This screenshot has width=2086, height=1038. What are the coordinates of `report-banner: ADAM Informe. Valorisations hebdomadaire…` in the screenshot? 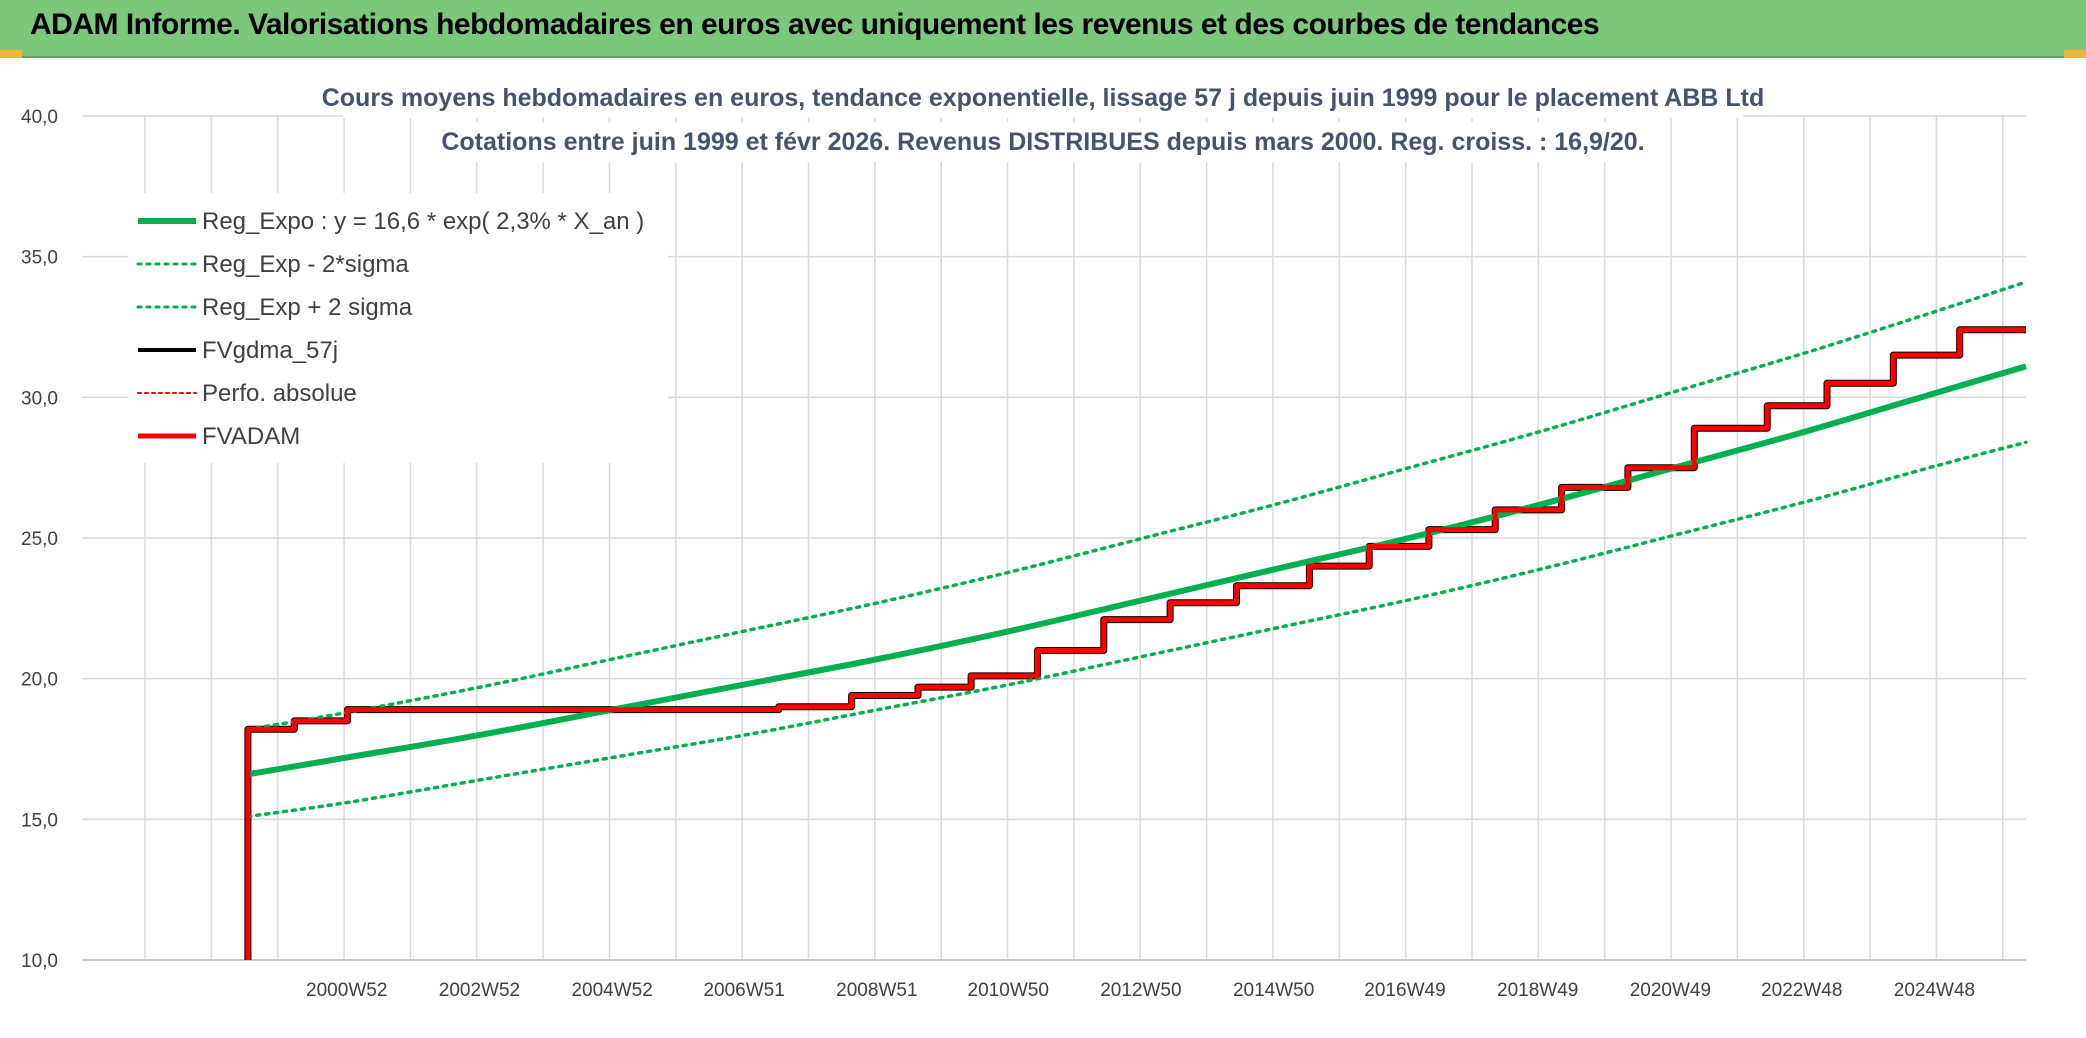 It's located at (1043, 29).